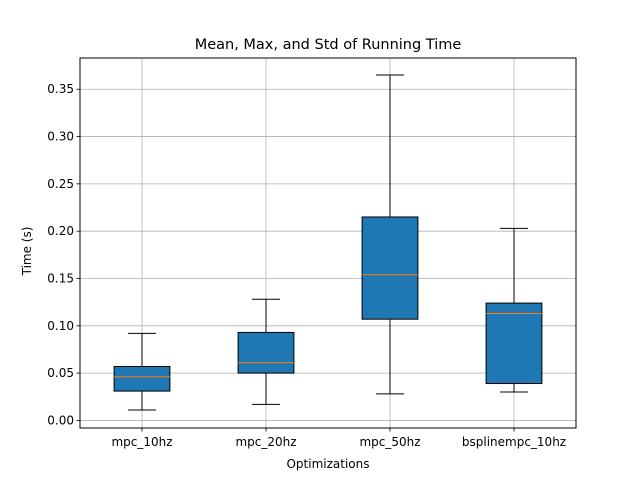  Describe the element at coordinates (60, 231) in the screenshot. I see `y-tick-label: 0.20` at that location.